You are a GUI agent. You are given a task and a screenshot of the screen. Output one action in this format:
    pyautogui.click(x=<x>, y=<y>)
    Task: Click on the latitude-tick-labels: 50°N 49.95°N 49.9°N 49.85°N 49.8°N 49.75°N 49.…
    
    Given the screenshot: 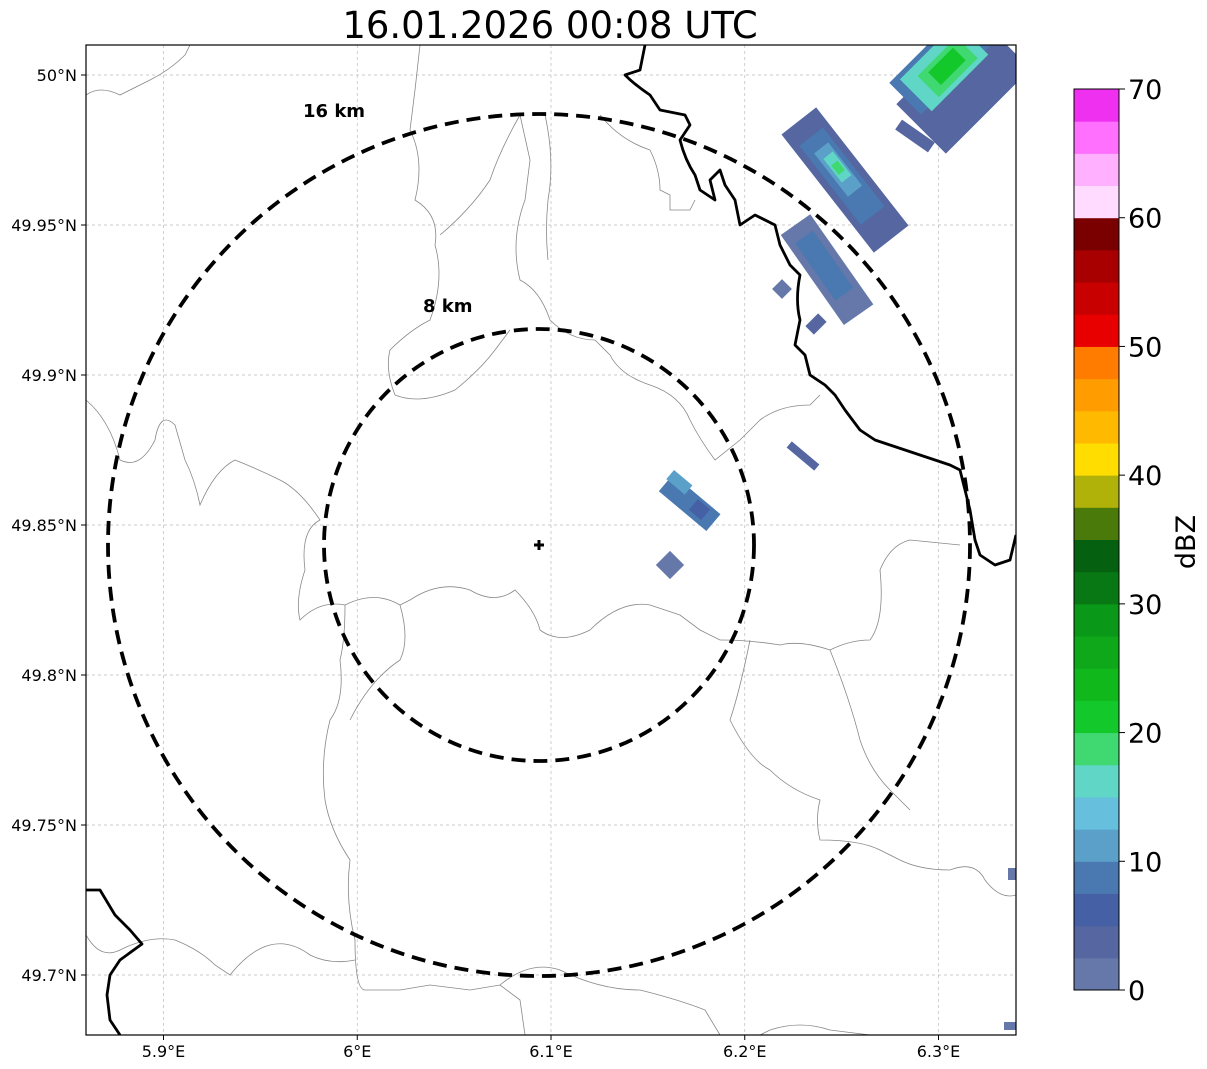 What is the action you would take?
    pyautogui.click(x=48, y=525)
    